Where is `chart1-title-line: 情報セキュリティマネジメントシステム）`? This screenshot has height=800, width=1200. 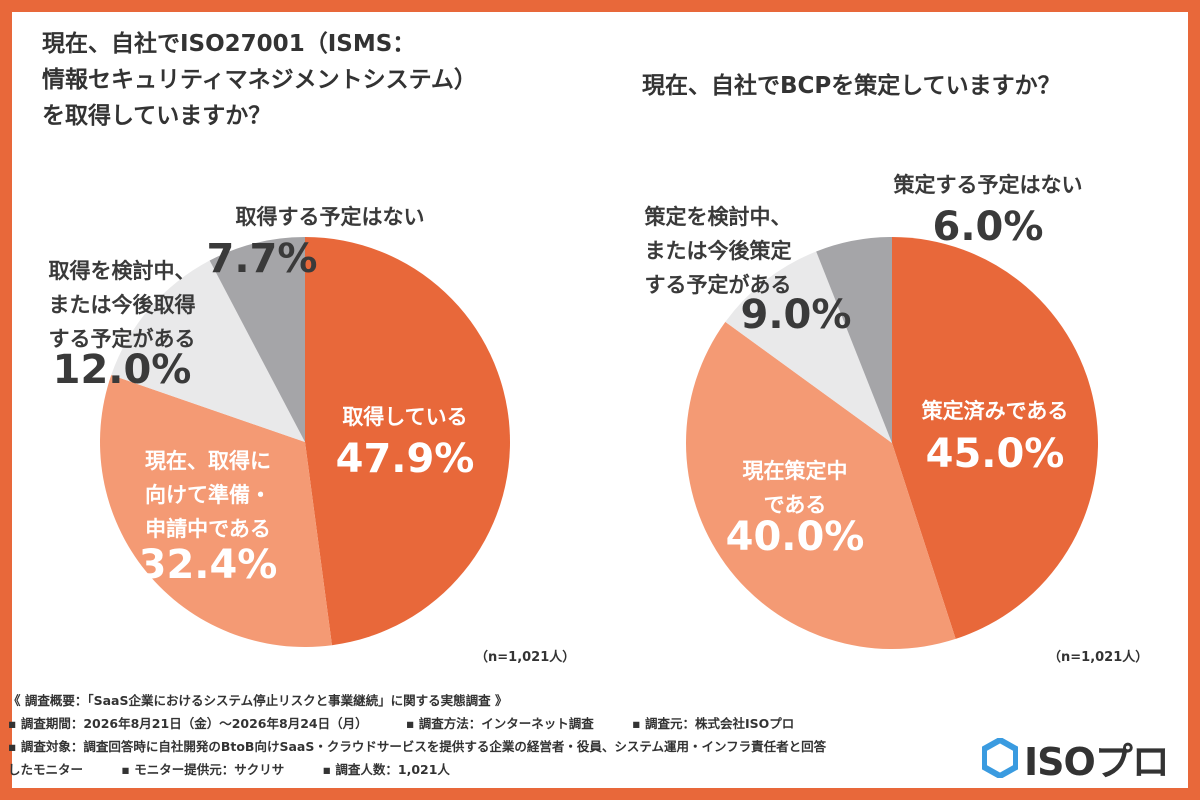
chart1-title-line: 情報セキュリティマネジメントシステム） is located at coordinates (259, 80).